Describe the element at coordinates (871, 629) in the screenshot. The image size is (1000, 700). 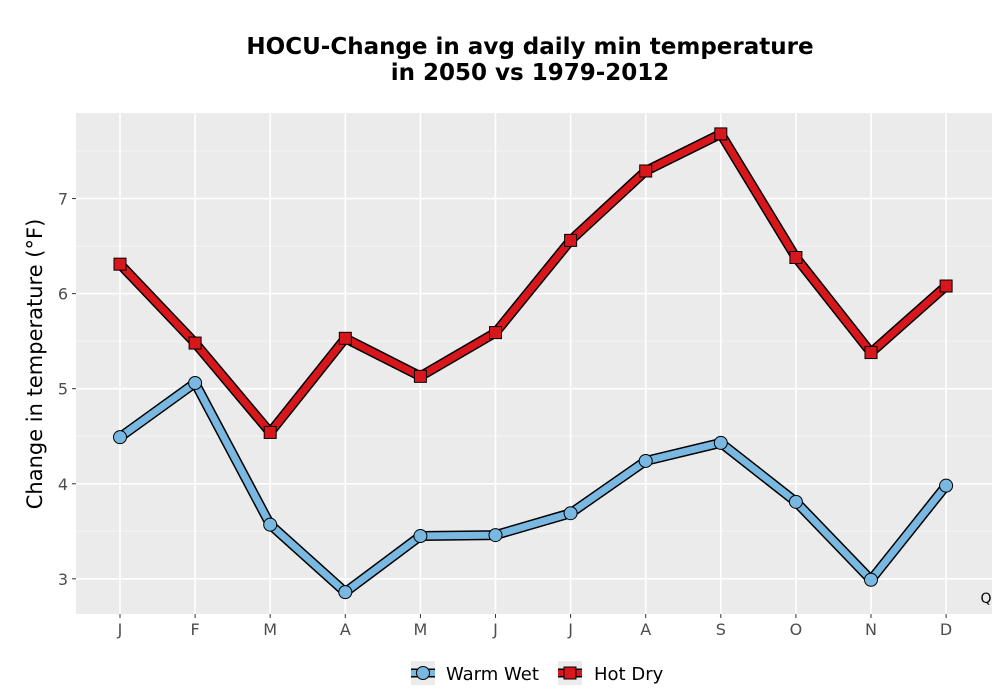
I see `x-tick-label: N` at that location.